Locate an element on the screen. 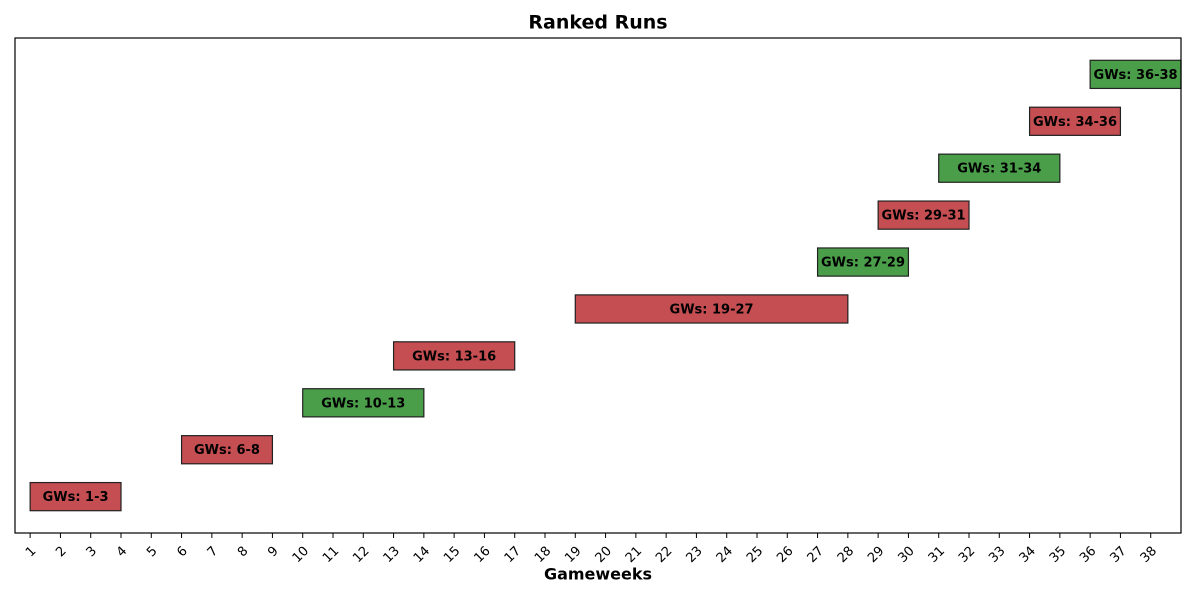 The width and height of the screenshot is (1200, 600). x-tick-label: 2 is located at coordinates (61, 552).